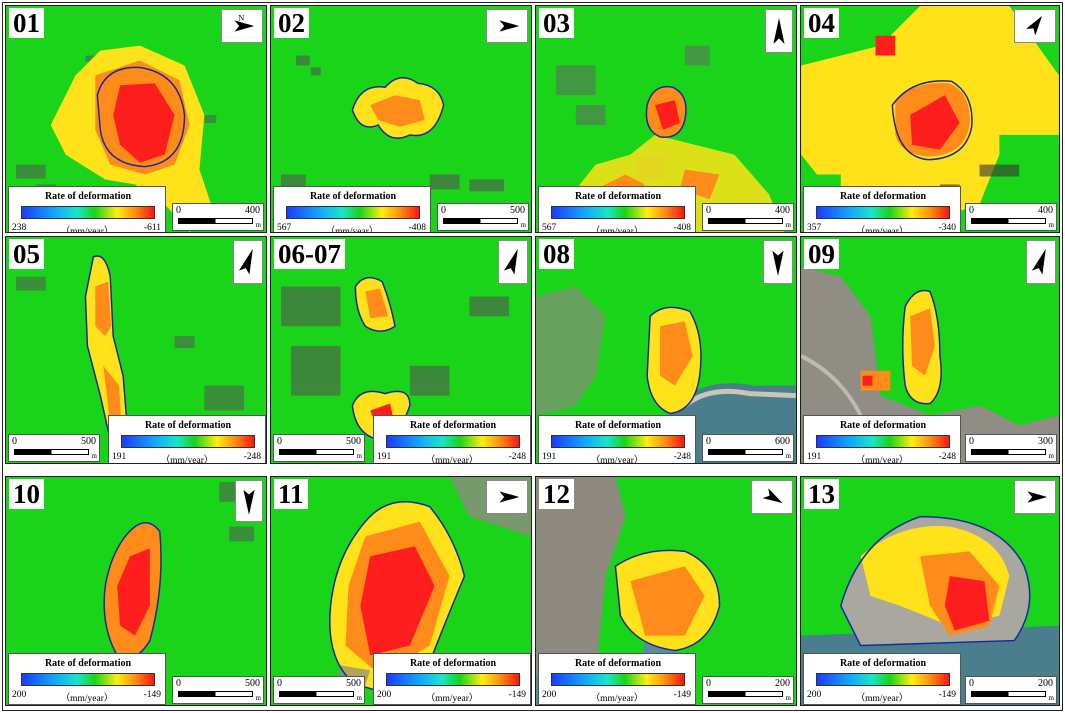 Image resolution: width=1065 pixels, height=713 pixels. I want to click on legend-min: 191, so click(119, 457).